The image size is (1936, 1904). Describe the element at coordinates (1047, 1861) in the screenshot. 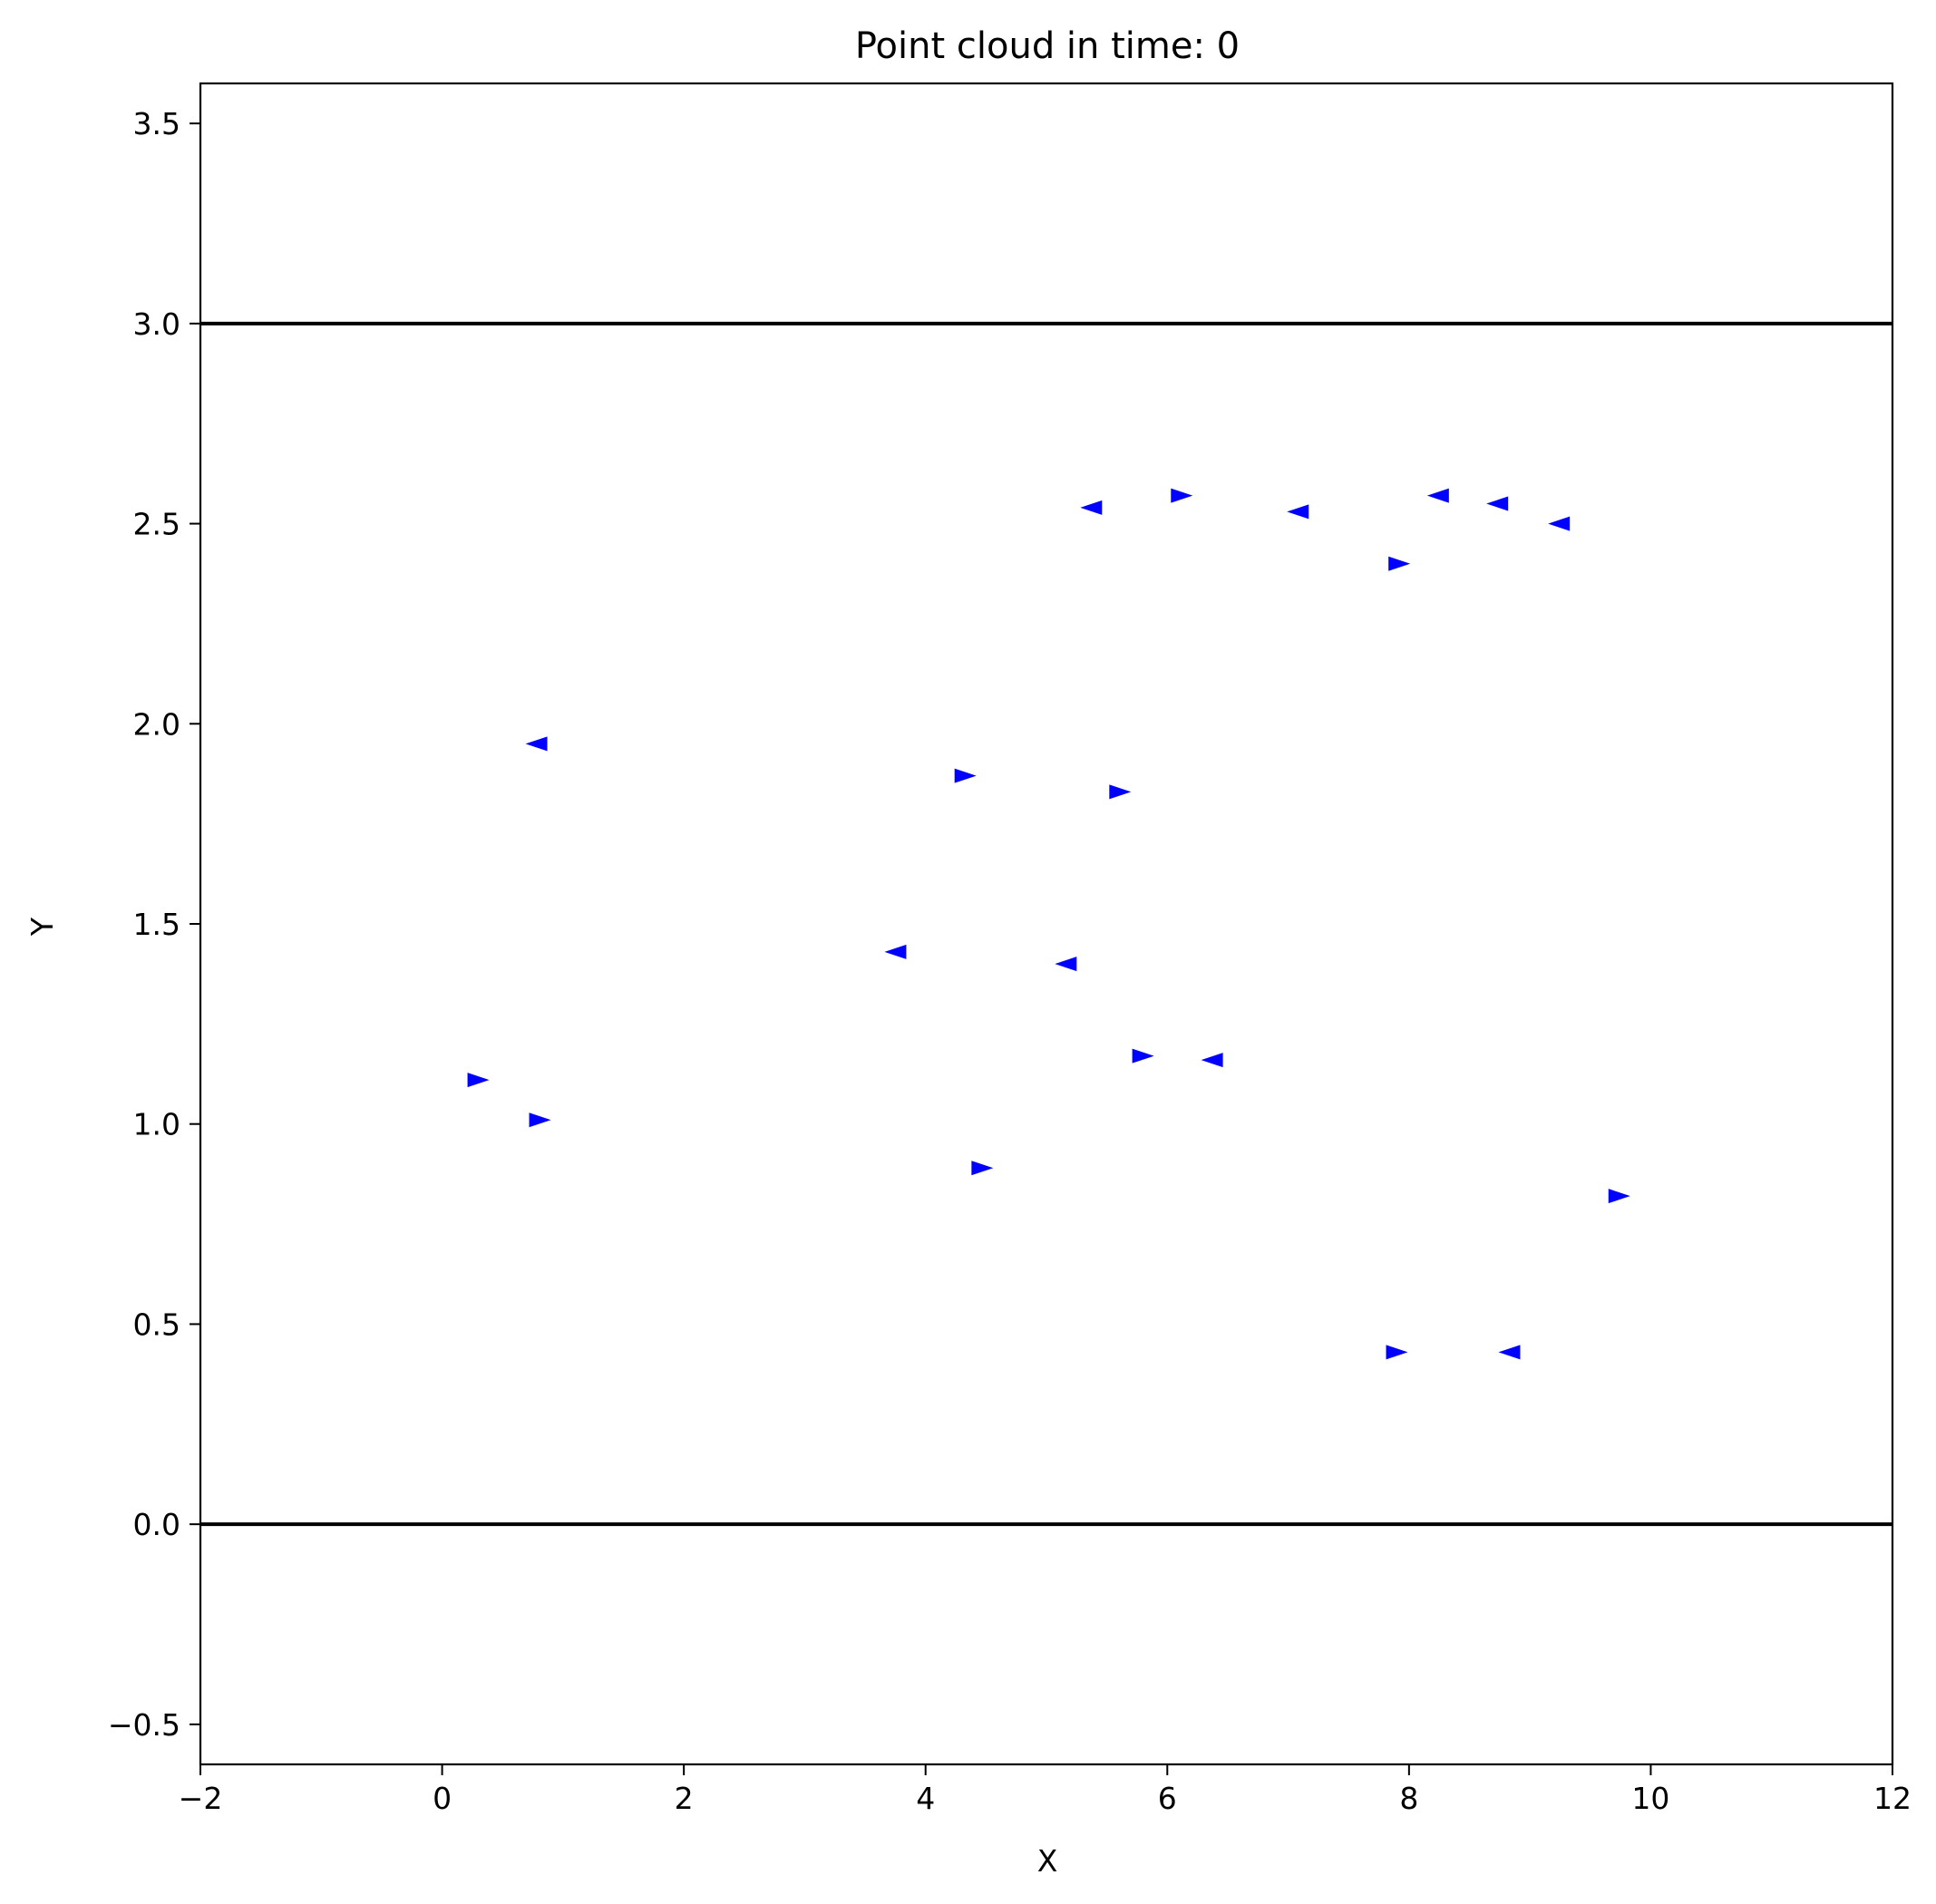

I see `x-axis-label: X` at that location.